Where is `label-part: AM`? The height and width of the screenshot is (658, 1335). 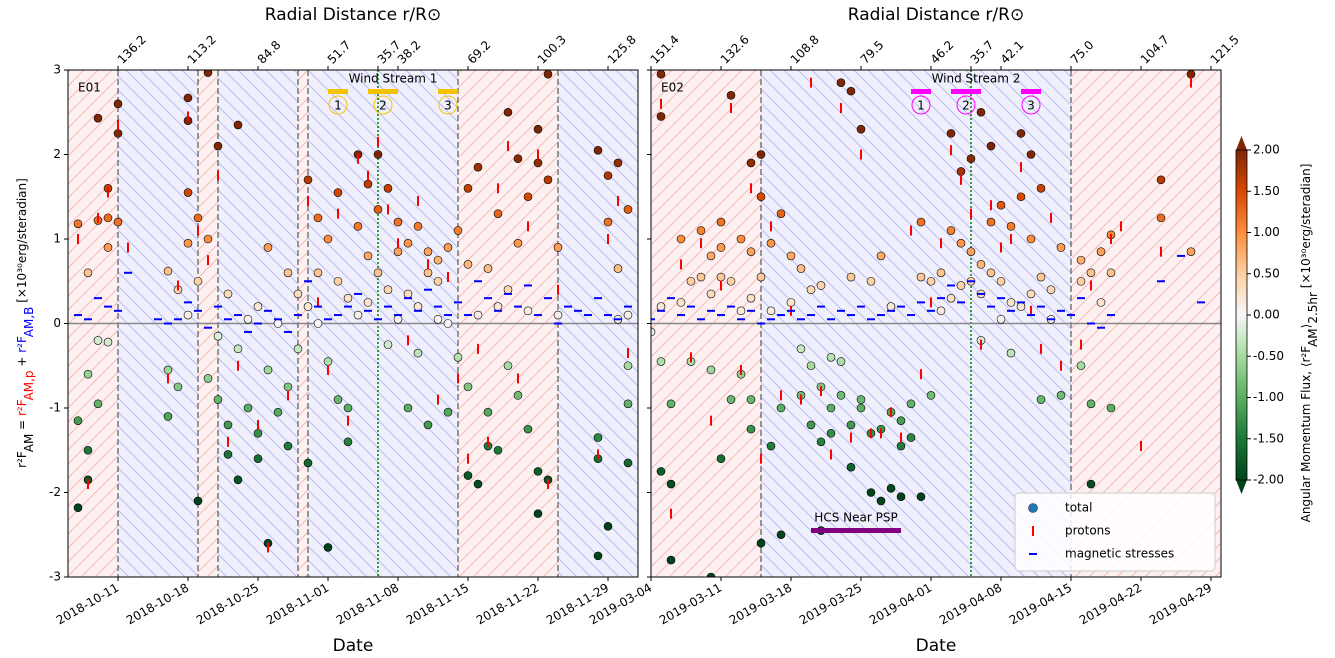 label-part: AM is located at coordinates (1313, 337).